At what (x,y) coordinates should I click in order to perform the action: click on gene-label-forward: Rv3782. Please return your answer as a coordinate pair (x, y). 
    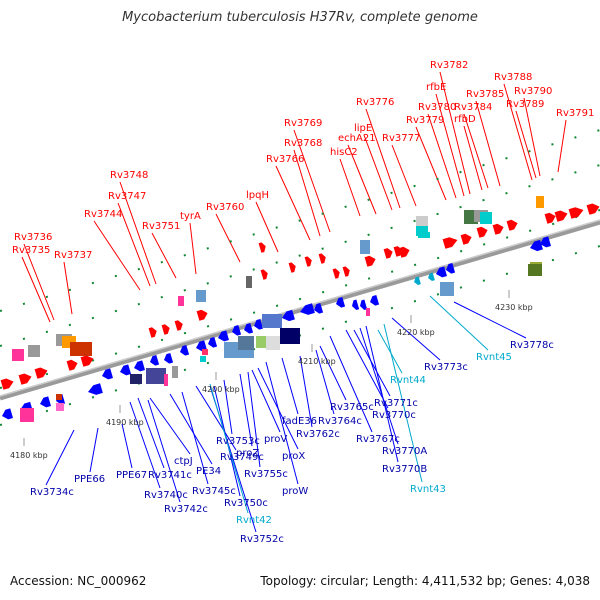
    Looking at the image, I should click on (449, 65).